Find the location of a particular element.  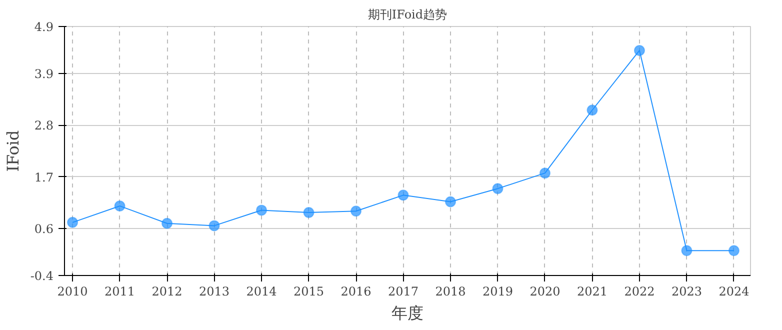

x-tick-label: 2020 is located at coordinates (545, 291).